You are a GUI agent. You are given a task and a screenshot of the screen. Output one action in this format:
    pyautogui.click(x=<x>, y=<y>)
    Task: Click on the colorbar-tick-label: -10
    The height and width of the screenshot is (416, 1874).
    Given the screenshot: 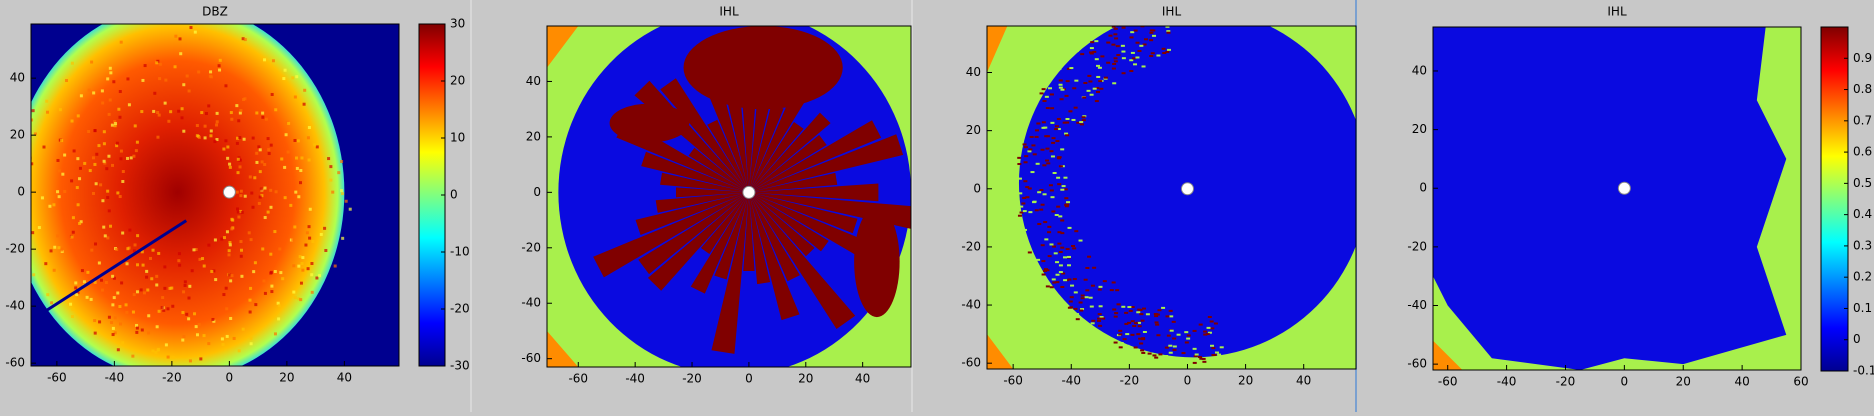 What is the action you would take?
    pyautogui.click(x=460, y=252)
    